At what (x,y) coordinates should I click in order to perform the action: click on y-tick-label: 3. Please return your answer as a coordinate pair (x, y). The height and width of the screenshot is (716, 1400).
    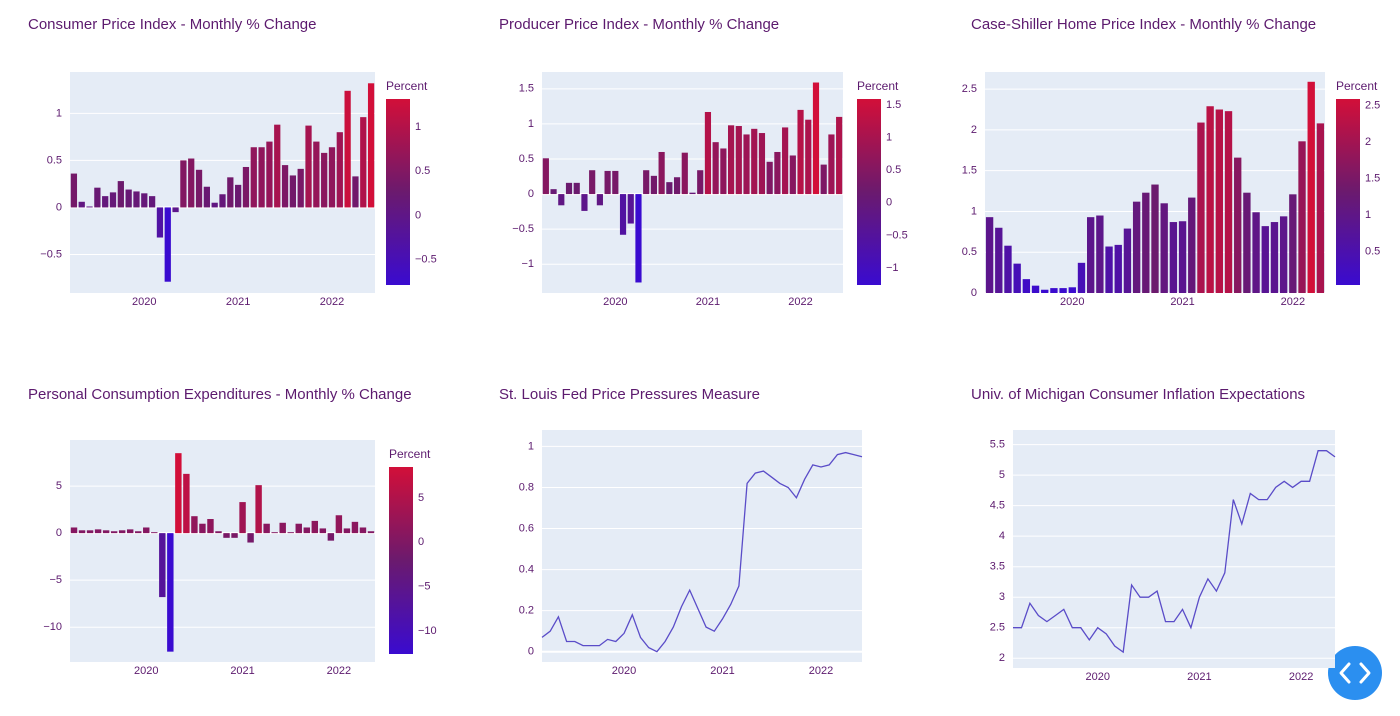
    Looking at the image, I should click on (1002, 597).